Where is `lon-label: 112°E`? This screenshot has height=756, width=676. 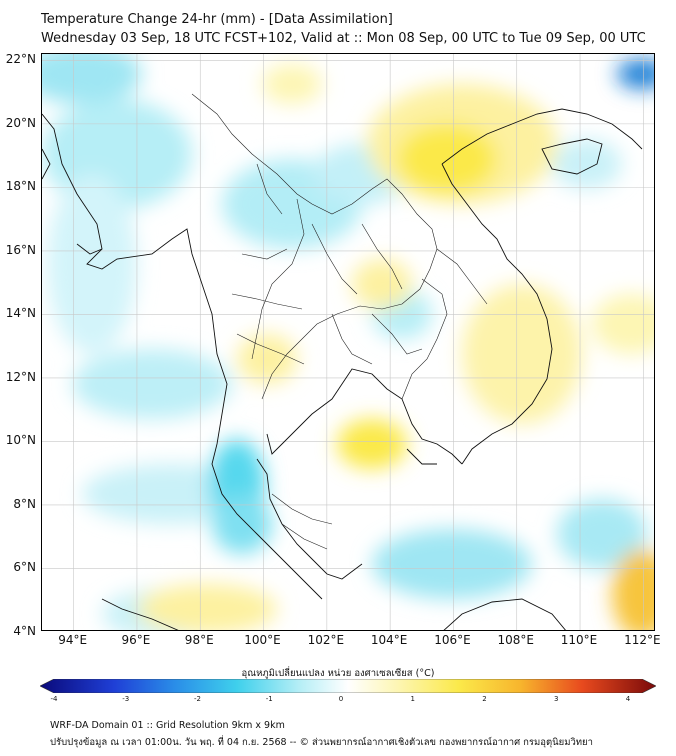
lon-label: 112°E is located at coordinates (642, 640).